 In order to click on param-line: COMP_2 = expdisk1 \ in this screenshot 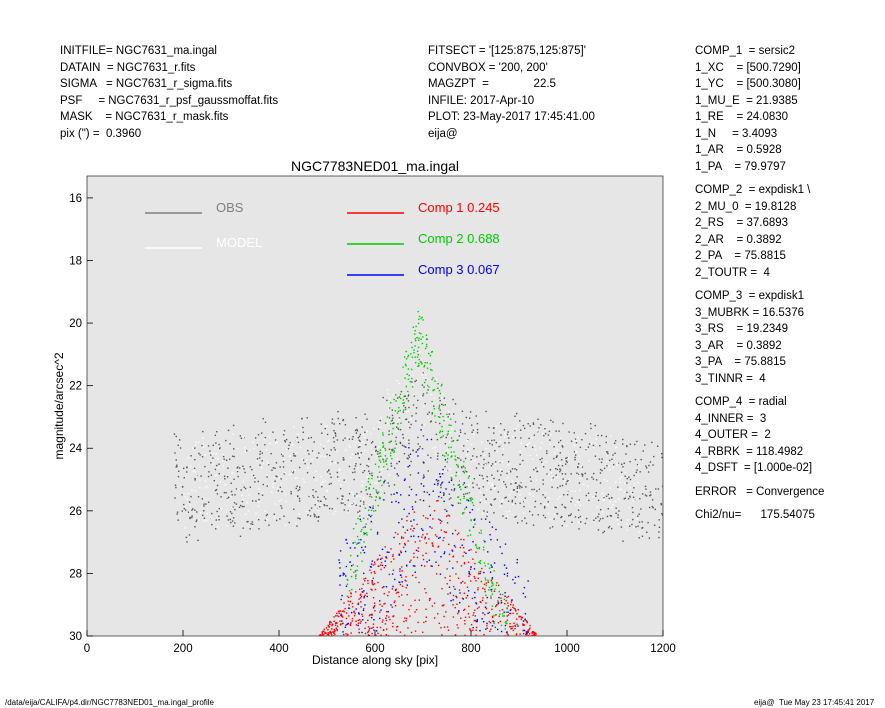, I will do `click(753, 190)`.